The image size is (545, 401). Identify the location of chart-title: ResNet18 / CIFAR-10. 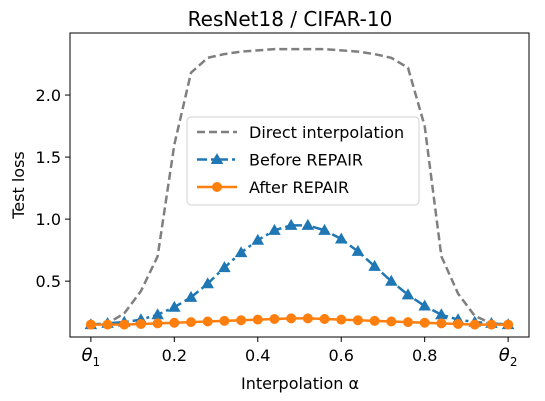
(290, 19).